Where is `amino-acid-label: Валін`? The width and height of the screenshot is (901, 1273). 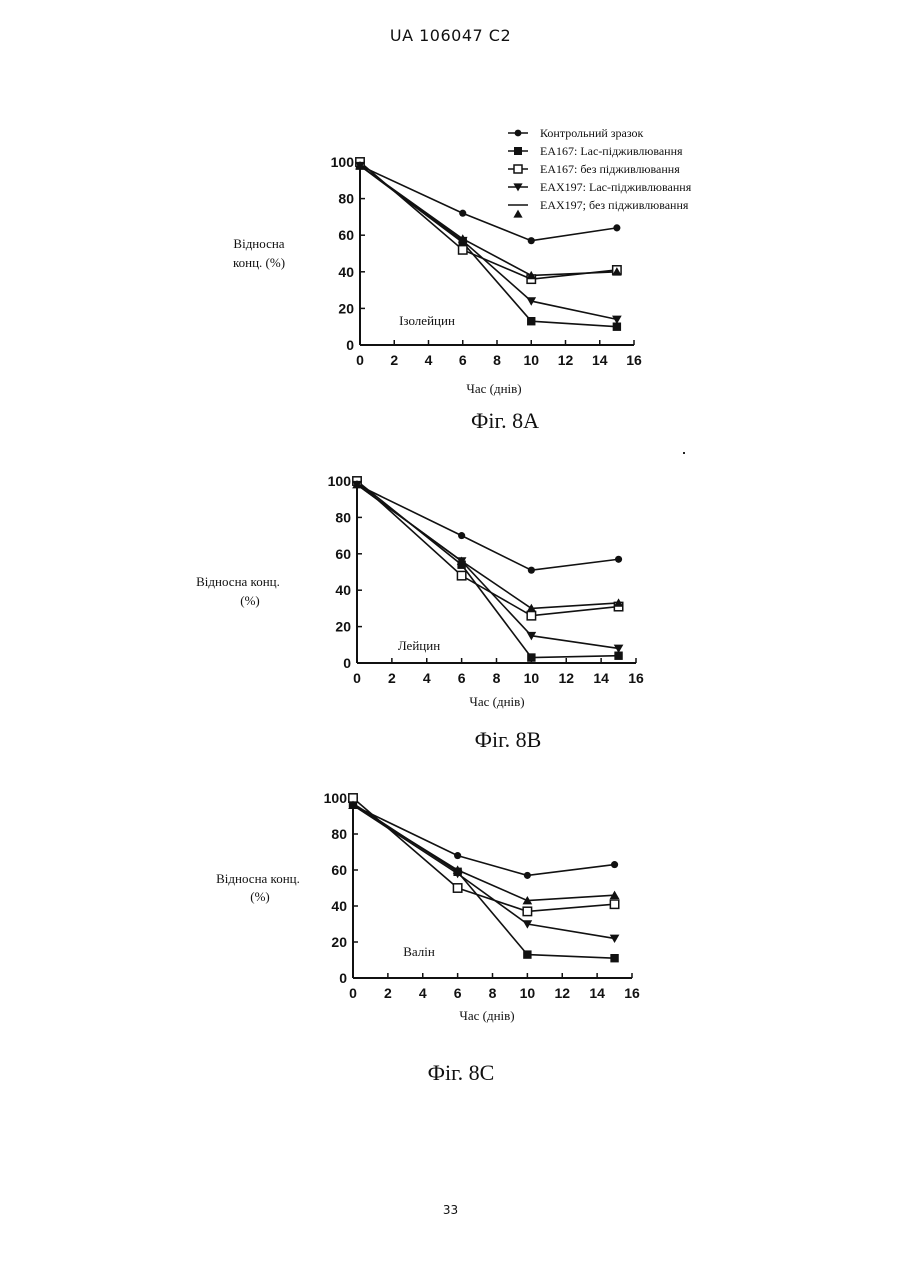
amino-acid-label: Валін is located at coordinates (419, 951).